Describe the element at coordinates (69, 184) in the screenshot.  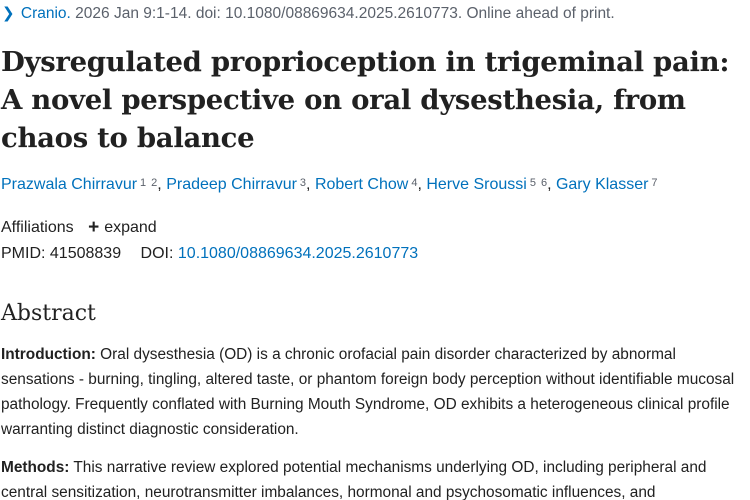
I see `author-link: Prazwala Chirravur` at that location.